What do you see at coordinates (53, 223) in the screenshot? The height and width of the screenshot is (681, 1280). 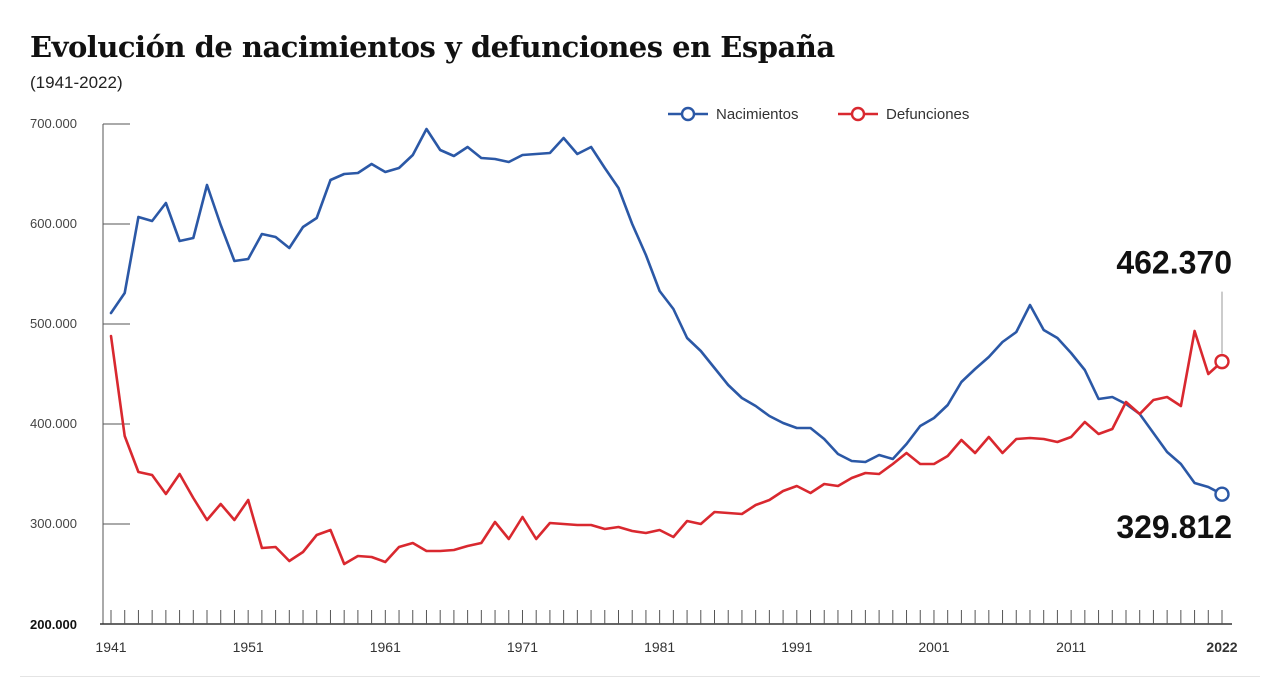 I see `y-tick-label: 600.000` at bounding box center [53, 223].